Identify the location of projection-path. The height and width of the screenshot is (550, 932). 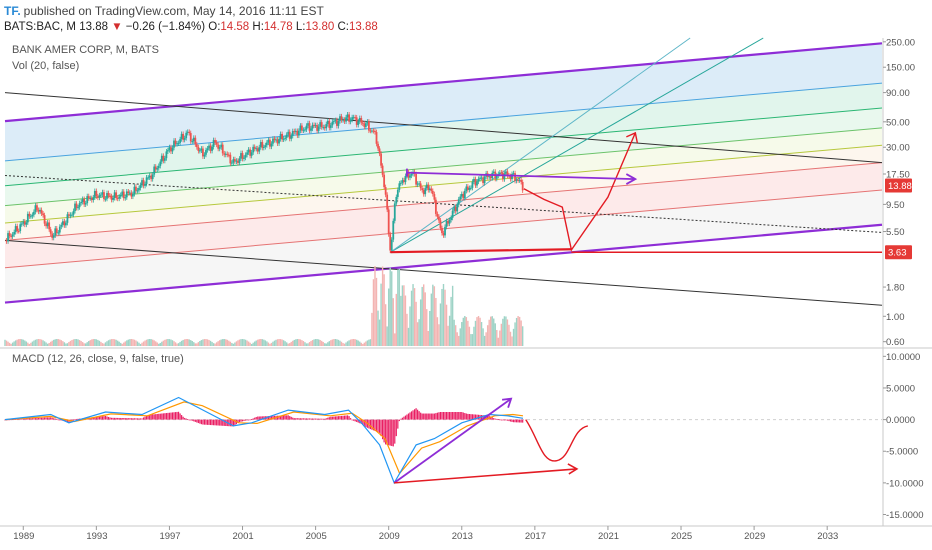
(579, 192).